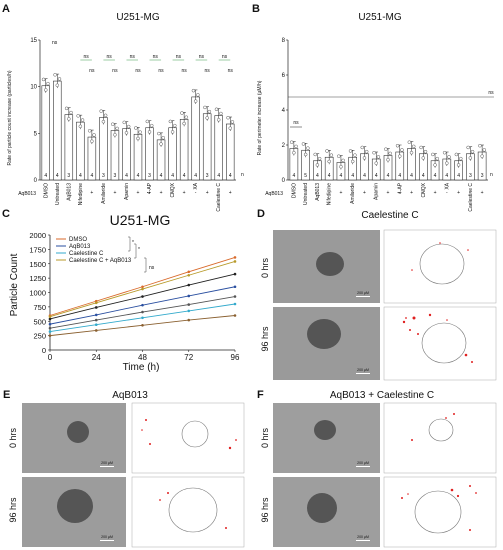 Image resolution: width=503 pixels, height=550 pixels. What do you see at coordinates (265, 267) in the screenshot?
I see `panel-d-row-0hrs: 0 hrs` at bounding box center [265, 267].